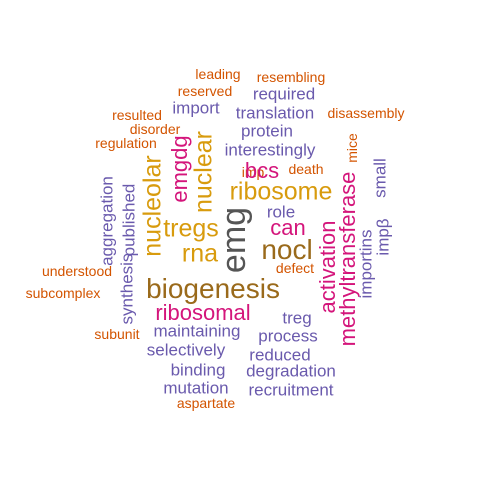  I want to click on word-mice: mice, so click(352, 148).